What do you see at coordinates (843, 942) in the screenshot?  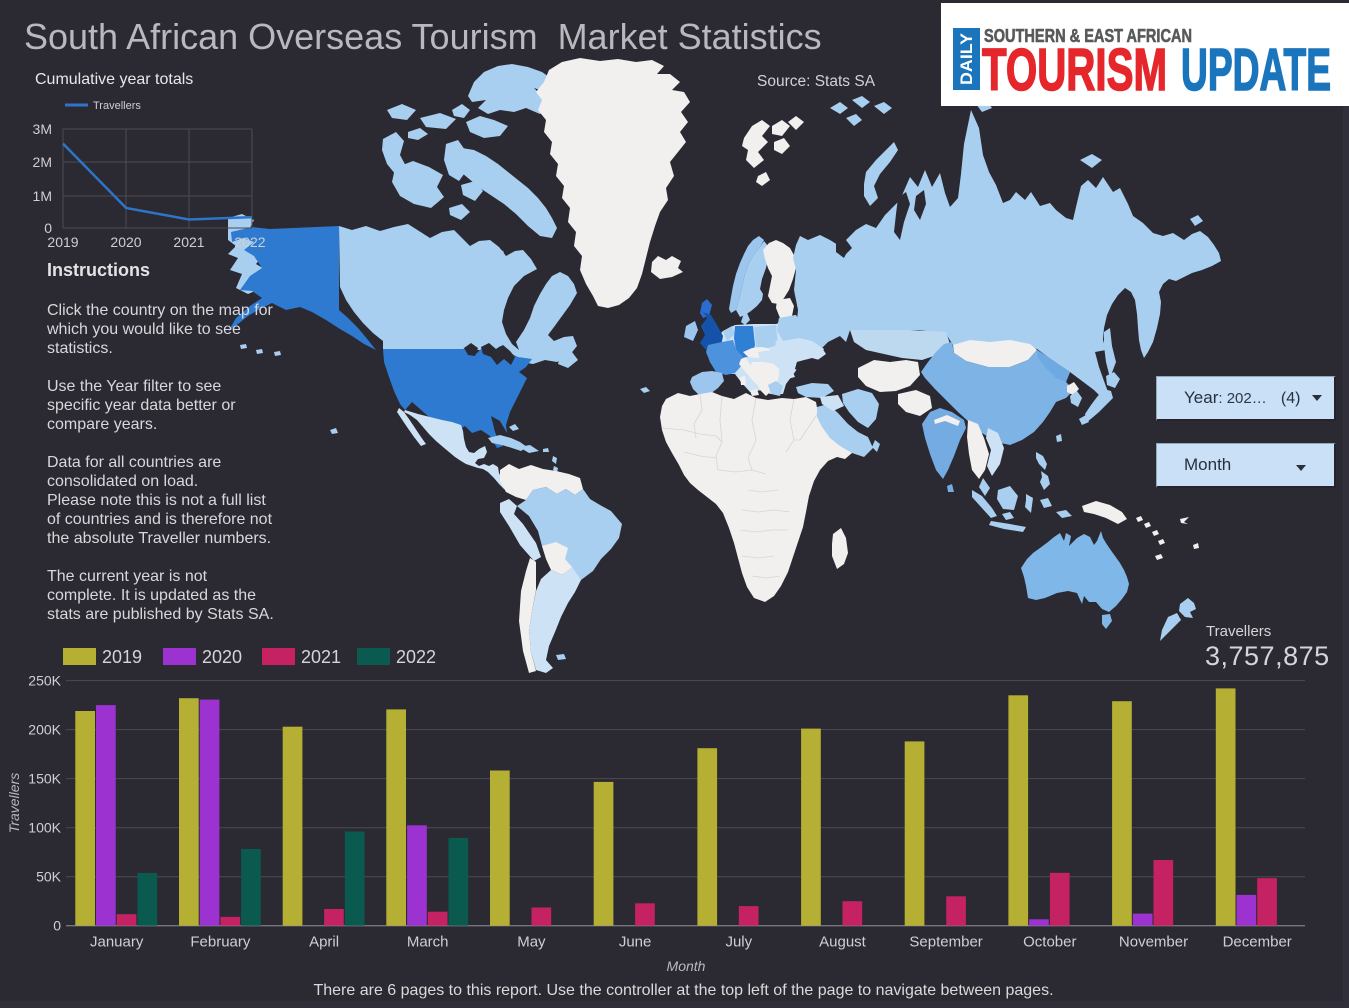 I see `svg-text: August` at bounding box center [843, 942].